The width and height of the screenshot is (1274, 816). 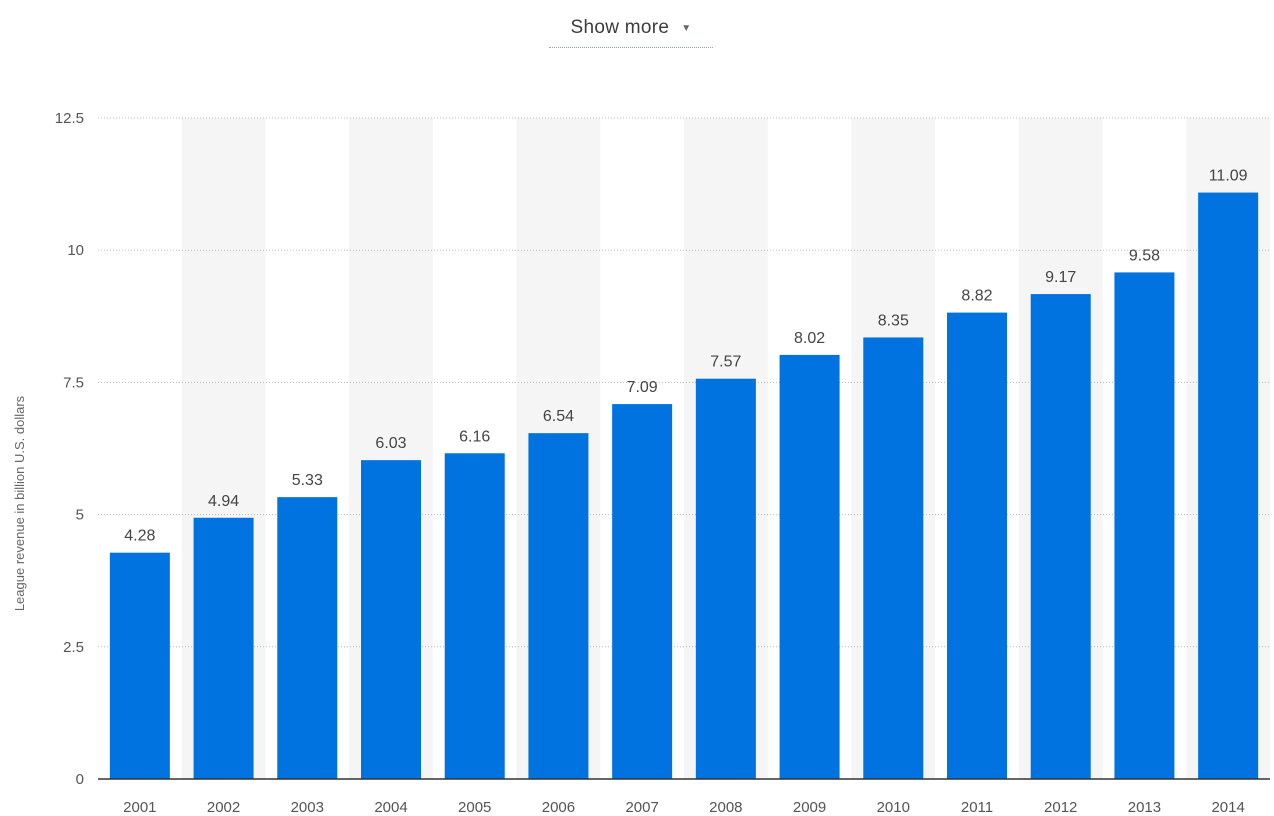 I want to click on x-tick-label: 2012, so click(x=1060, y=807).